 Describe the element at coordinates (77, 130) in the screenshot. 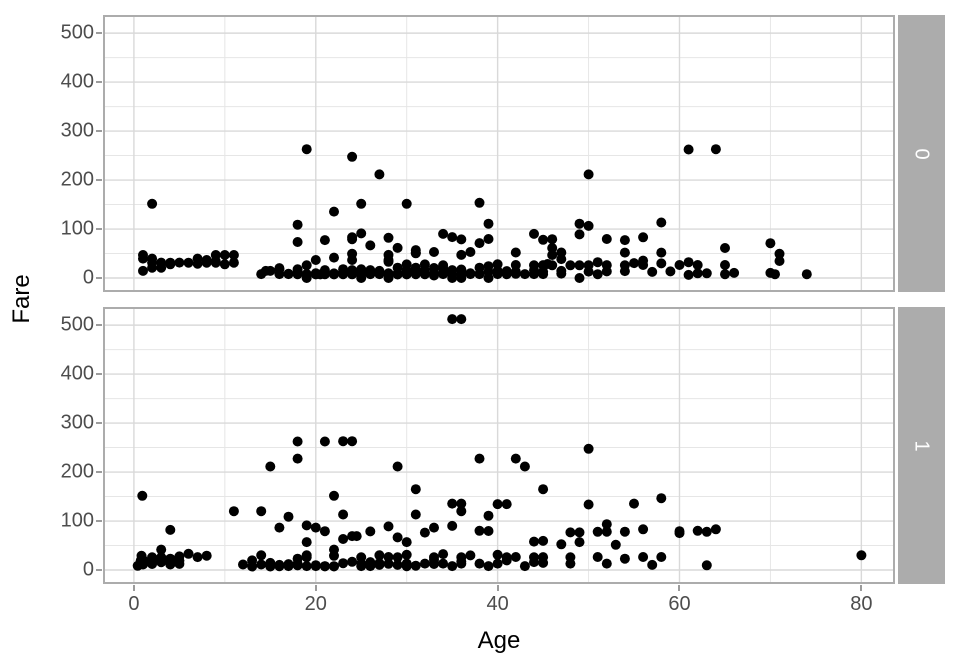

I see `y-axis-tick-label: 300` at that location.